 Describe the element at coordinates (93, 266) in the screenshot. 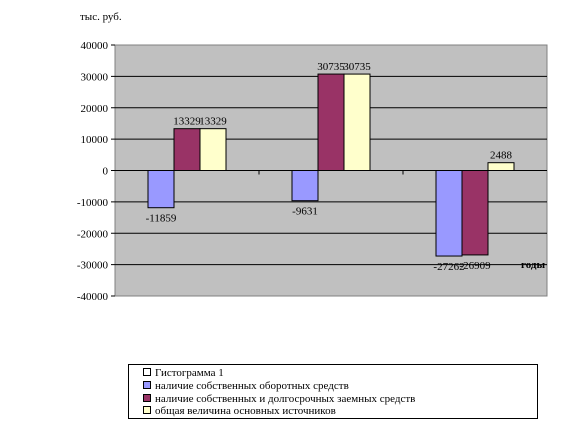

I see `y-tick-label: -30000` at that location.